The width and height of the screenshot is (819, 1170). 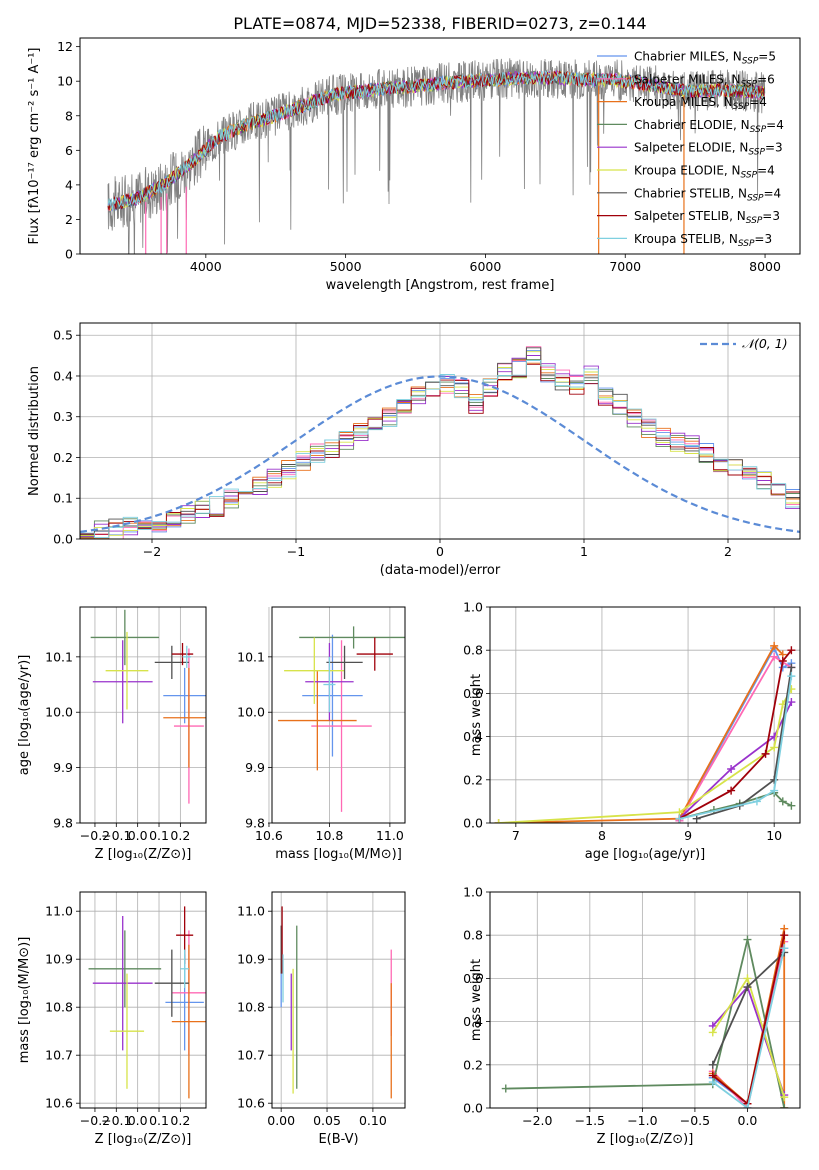 What do you see at coordinates (516, 835) in the screenshot?
I see `x-tick-label: 7` at bounding box center [516, 835].